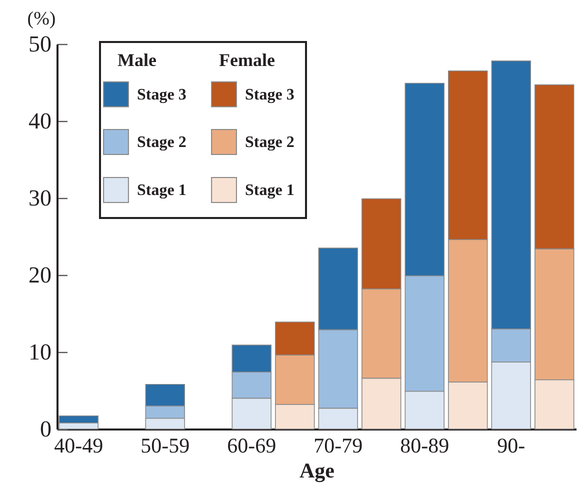 The width and height of the screenshot is (584, 488). Describe the element at coordinates (251, 446) in the screenshot. I see `x-tick-label: 60-69` at that location.